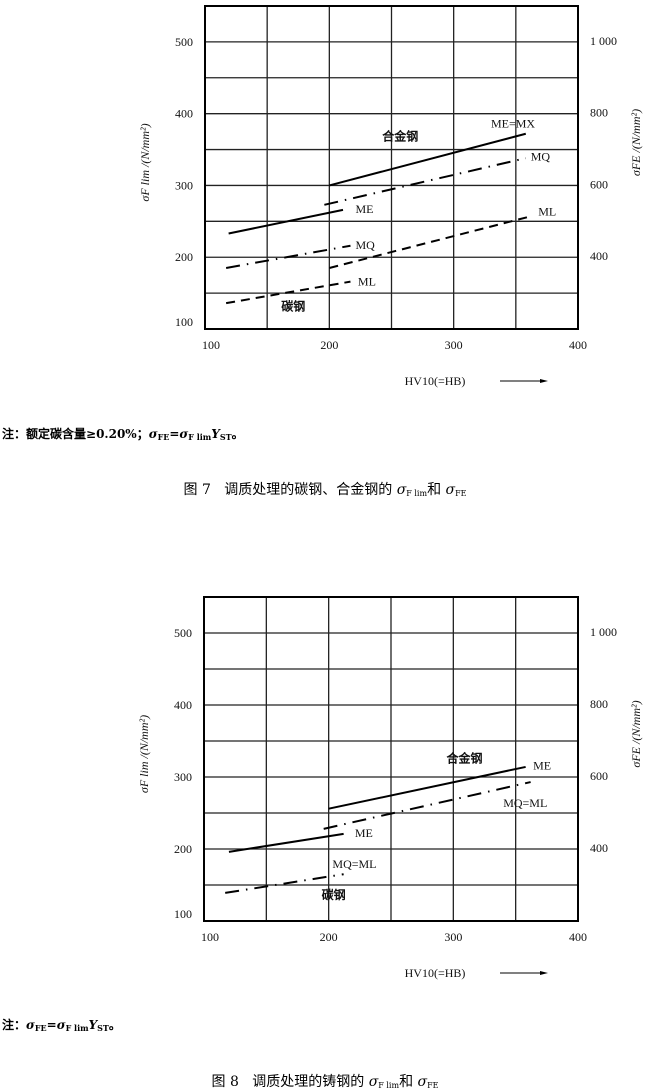 The image size is (650, 1092). I want to click on series-line-me-eq-mx, so click(428, 159).